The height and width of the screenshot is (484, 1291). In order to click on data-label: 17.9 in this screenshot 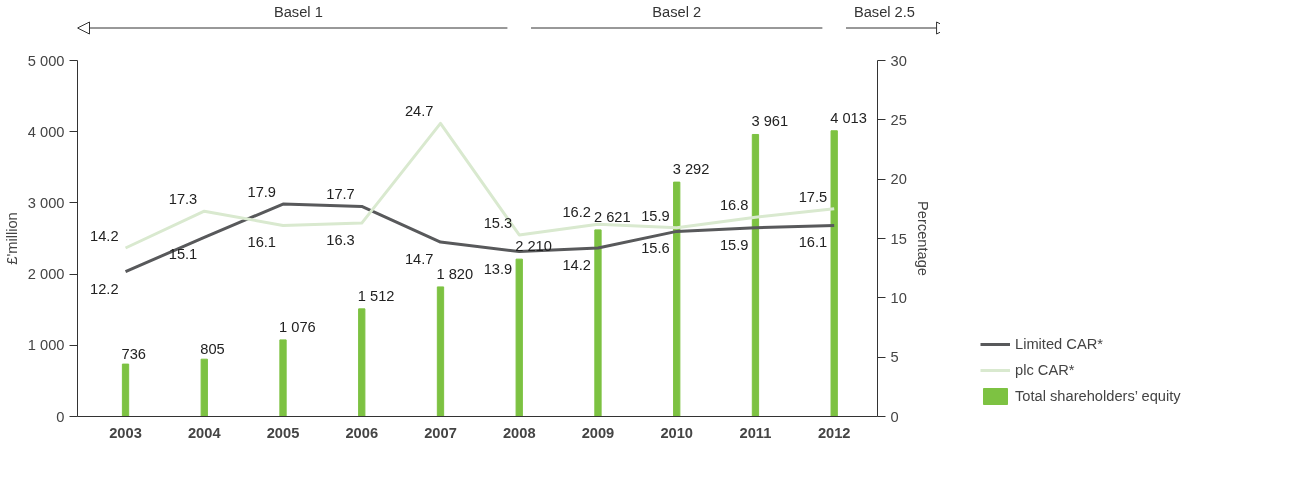, I will do `click(262, 192)`.